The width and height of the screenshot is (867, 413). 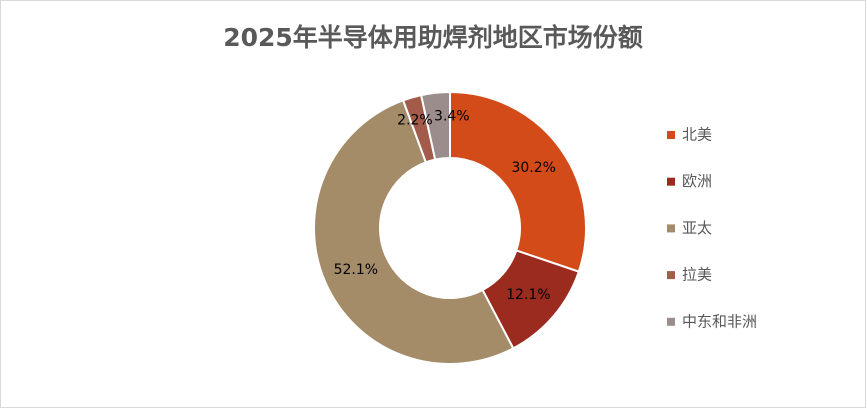 I want to click on legend-label: 北美, so click(x=697, y=135).